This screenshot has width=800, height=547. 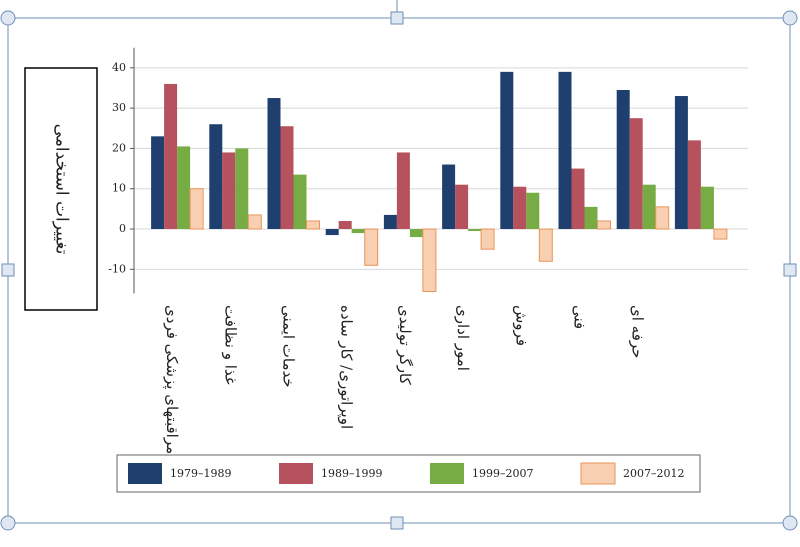 What do you see at coordinates (201, 473) in the screenshot?
I see `legend-label: 1979–1989` at bounding box center [201, 473].